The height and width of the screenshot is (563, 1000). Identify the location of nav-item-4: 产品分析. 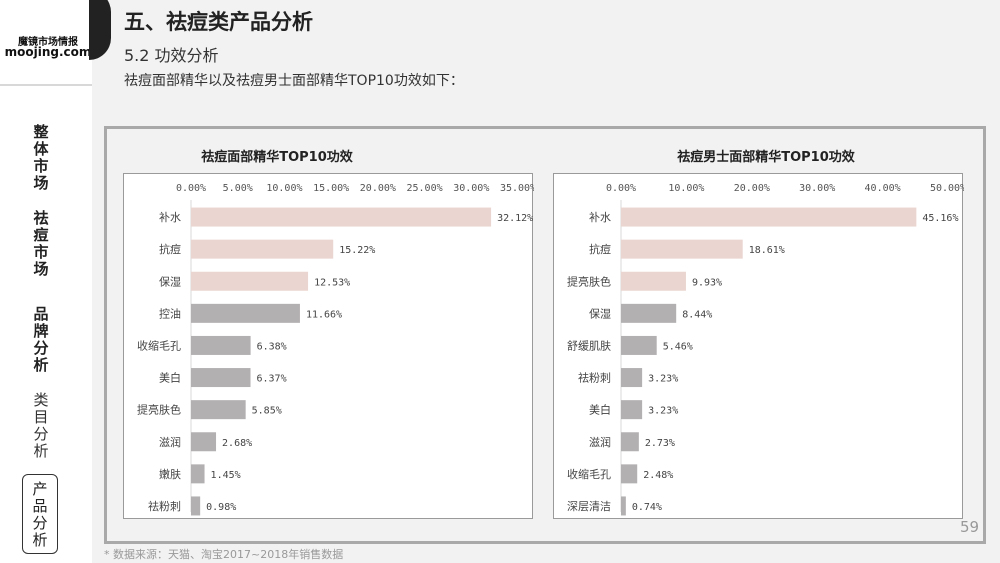
(40, 514).